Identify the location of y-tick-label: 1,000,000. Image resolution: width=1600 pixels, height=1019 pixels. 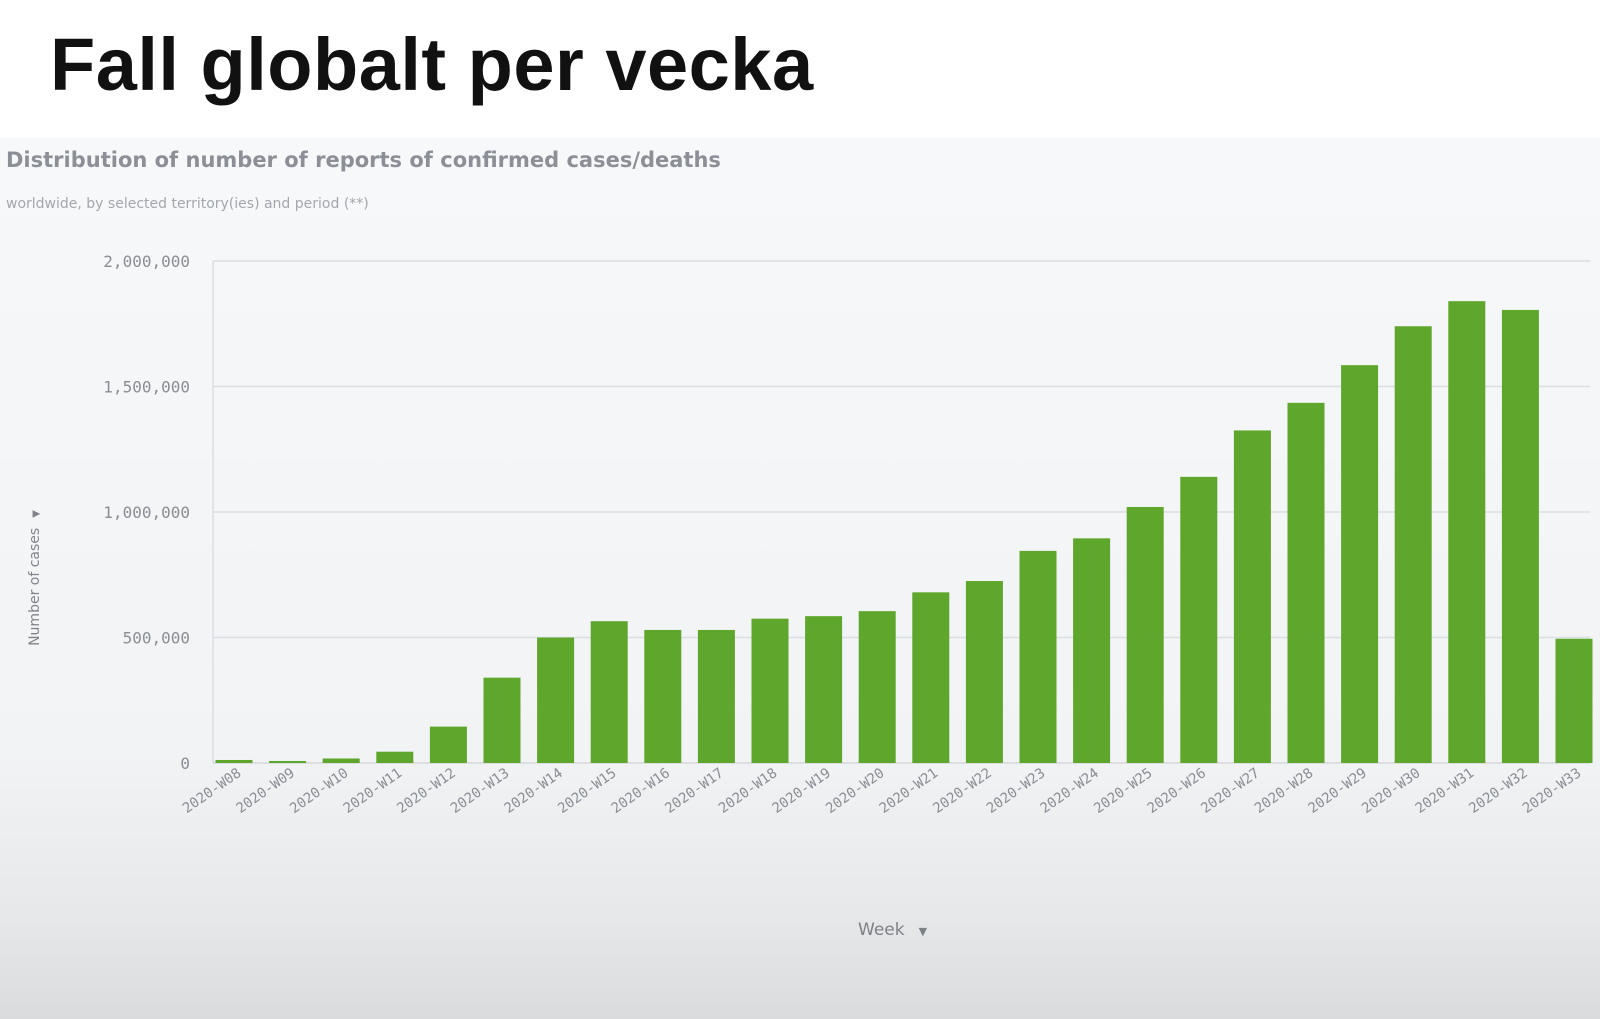
(146, 512).